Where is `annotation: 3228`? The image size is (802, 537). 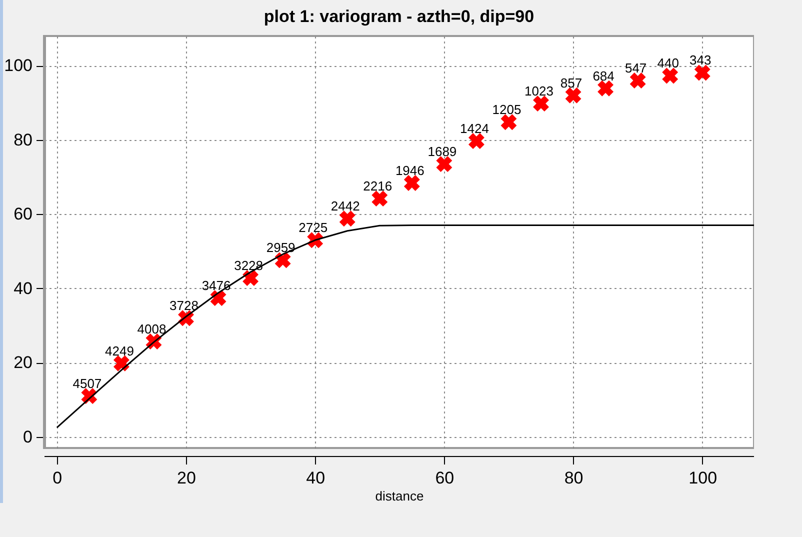
annotation: 3228 is located at coordinates (249, 266).